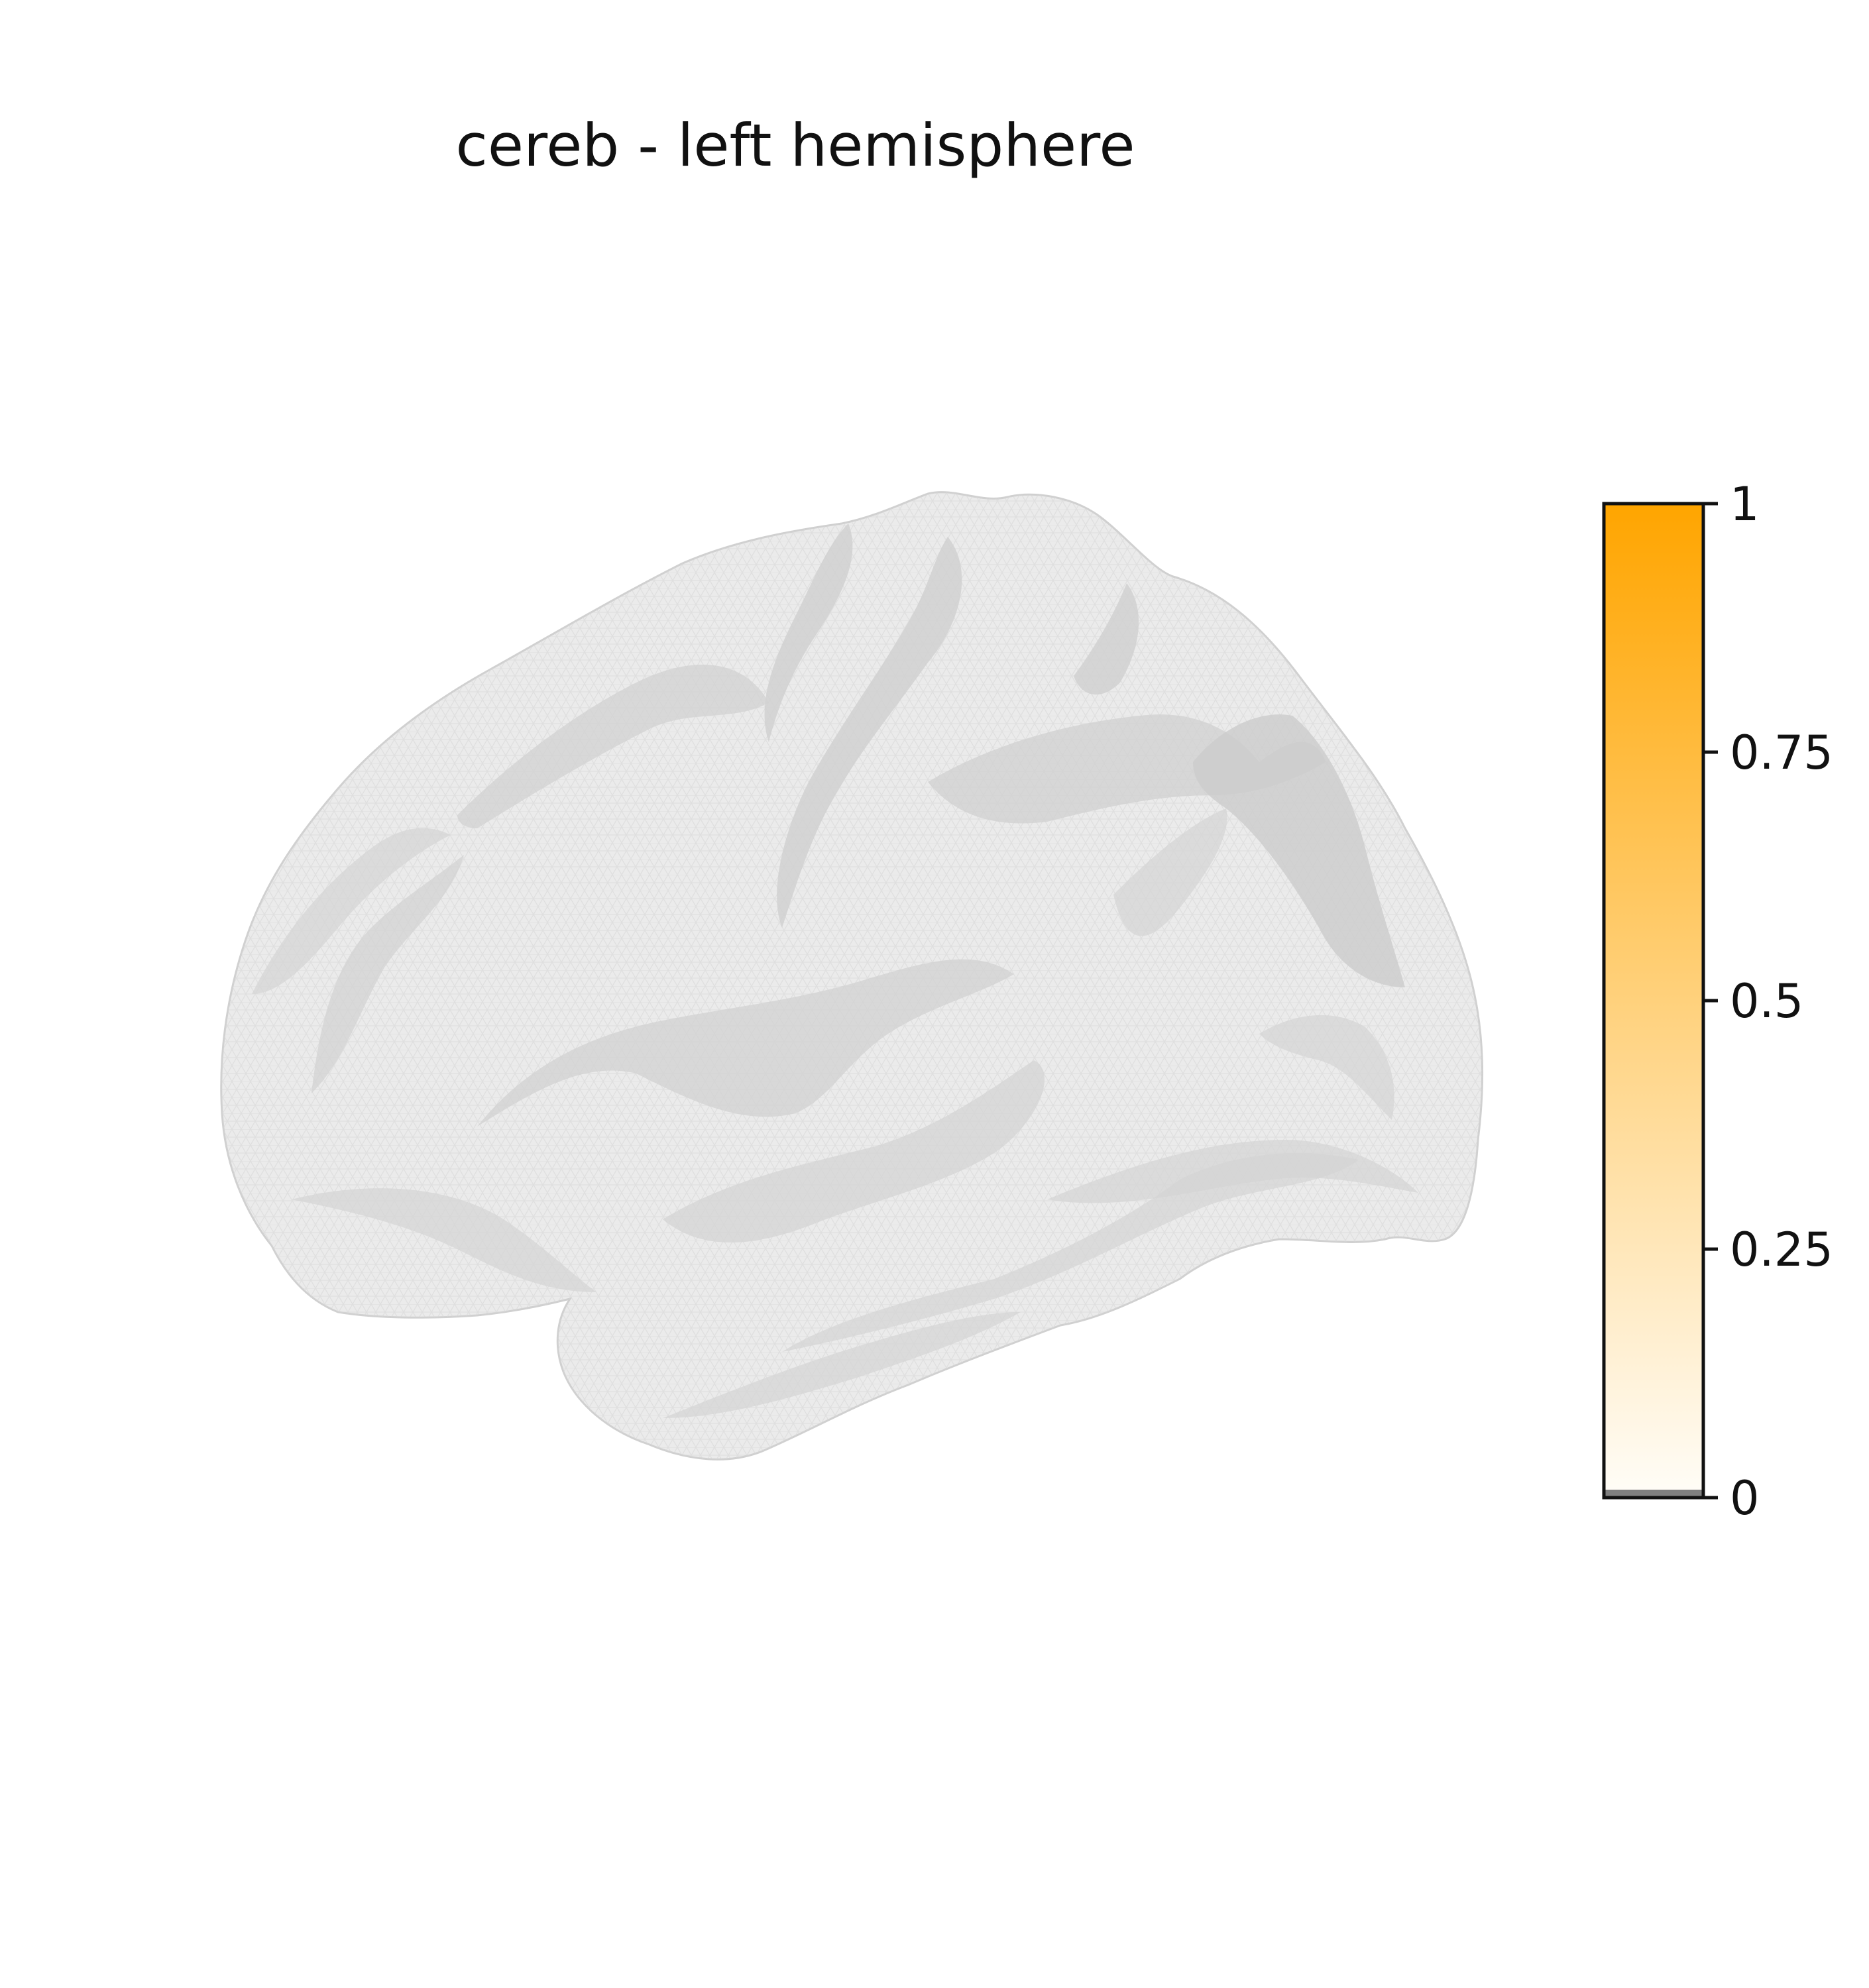 Image resolution: width=1869 pixels, height=1988 pixels. I want to click on central-sulcus, so click(870, 732).